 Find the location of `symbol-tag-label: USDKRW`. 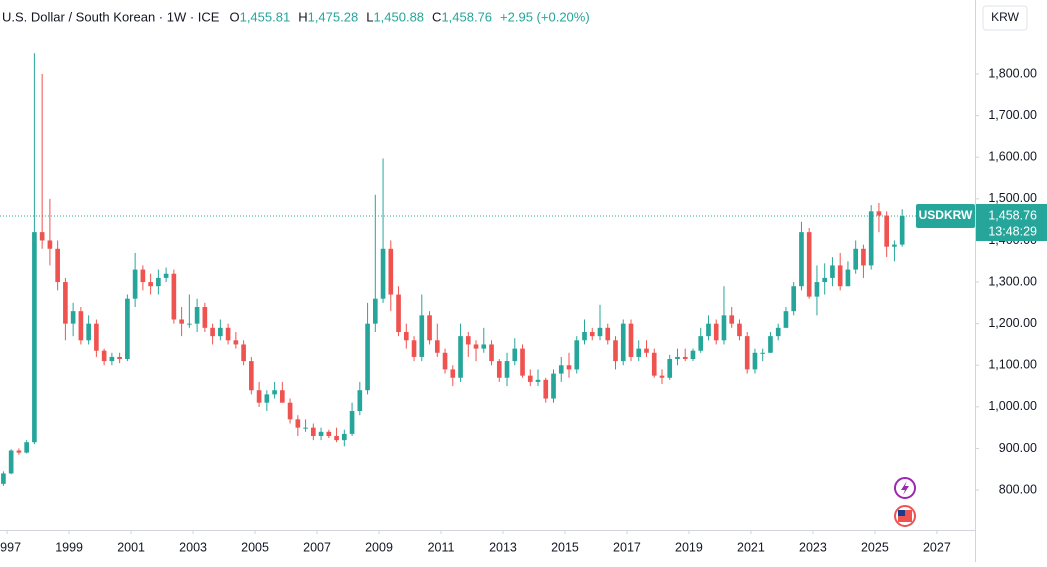

symbol-tag-label: USDKRW is located at coordinates (946, 215).